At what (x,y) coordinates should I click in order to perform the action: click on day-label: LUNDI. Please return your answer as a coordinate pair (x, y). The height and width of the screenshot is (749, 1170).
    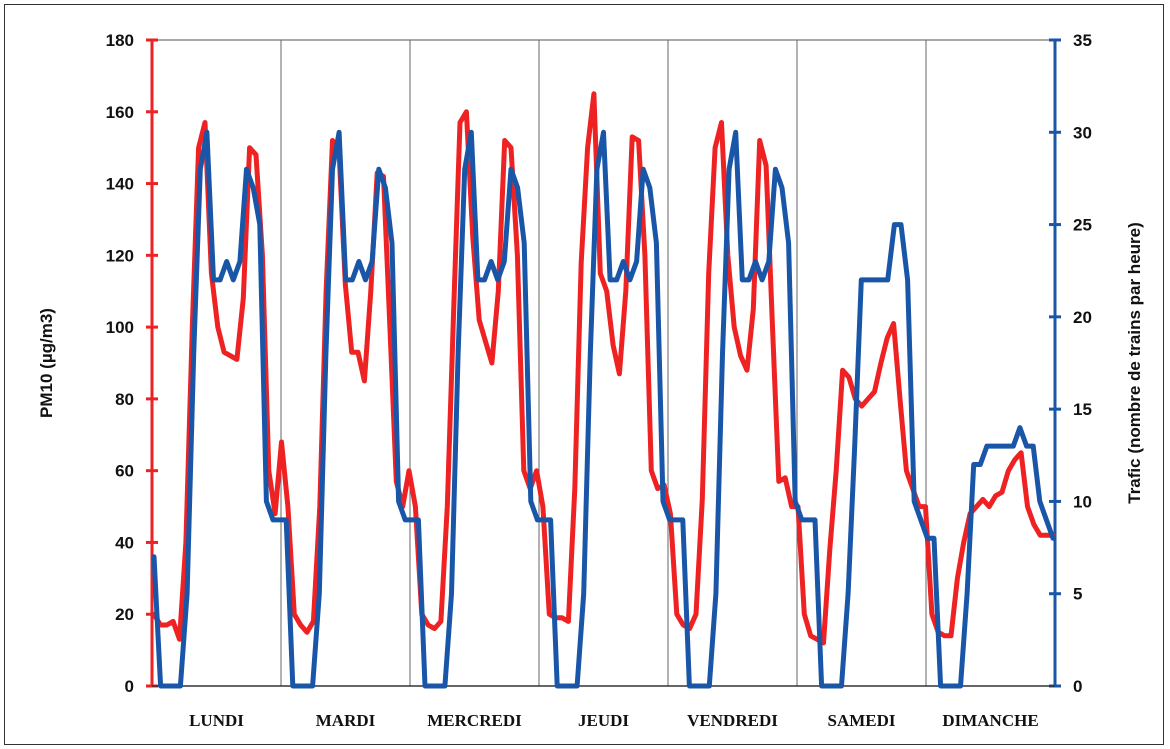
    Looking at the image, I should click on (216, 720).